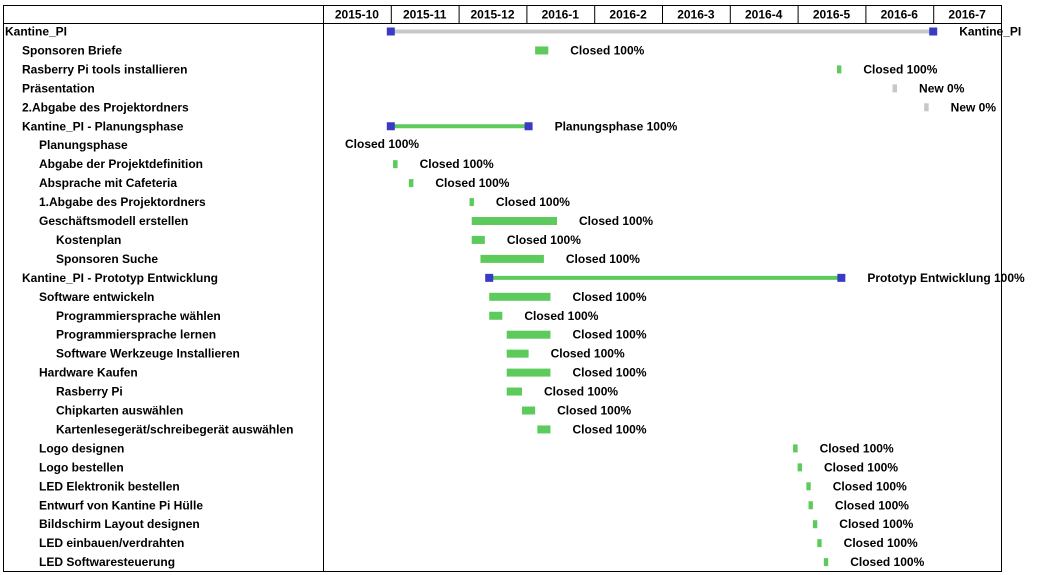 This screenshot has height=575, width=1053. Describe the element at coordinates (96, 297) in the screenshot. I see `task-name-label: Software entwickeln` at that location.